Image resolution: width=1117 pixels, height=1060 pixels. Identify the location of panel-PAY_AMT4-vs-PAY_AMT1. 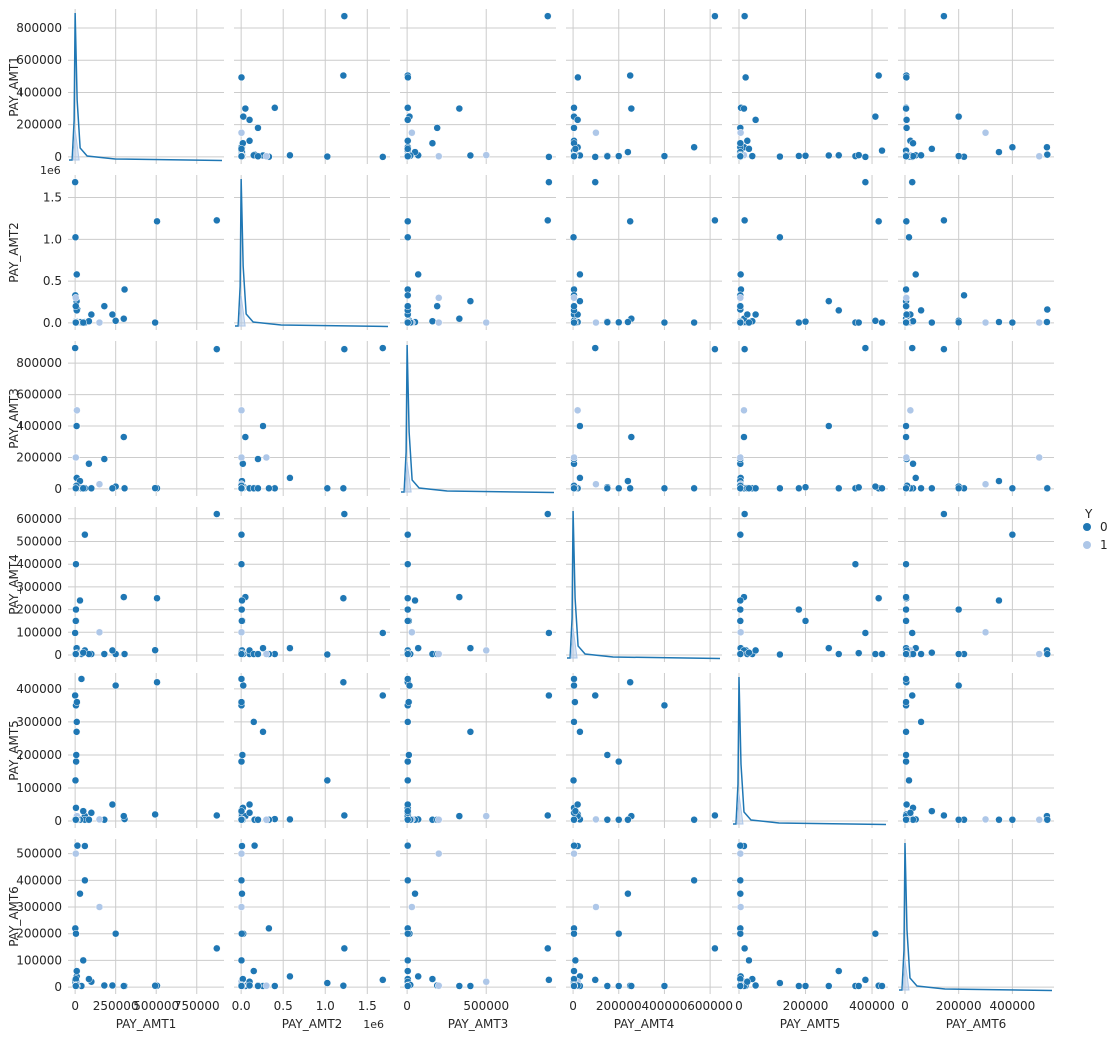
(146, 584).